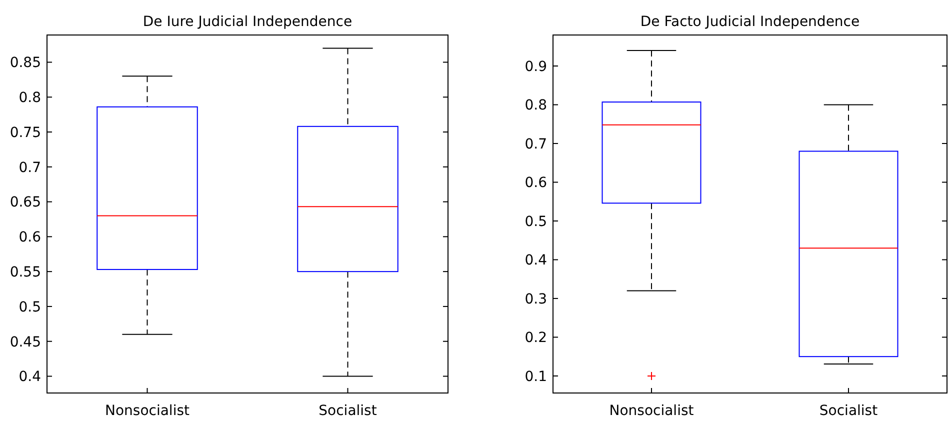  I want to click on chart-title: De Iure Judicial Independence, so click(247, 22).